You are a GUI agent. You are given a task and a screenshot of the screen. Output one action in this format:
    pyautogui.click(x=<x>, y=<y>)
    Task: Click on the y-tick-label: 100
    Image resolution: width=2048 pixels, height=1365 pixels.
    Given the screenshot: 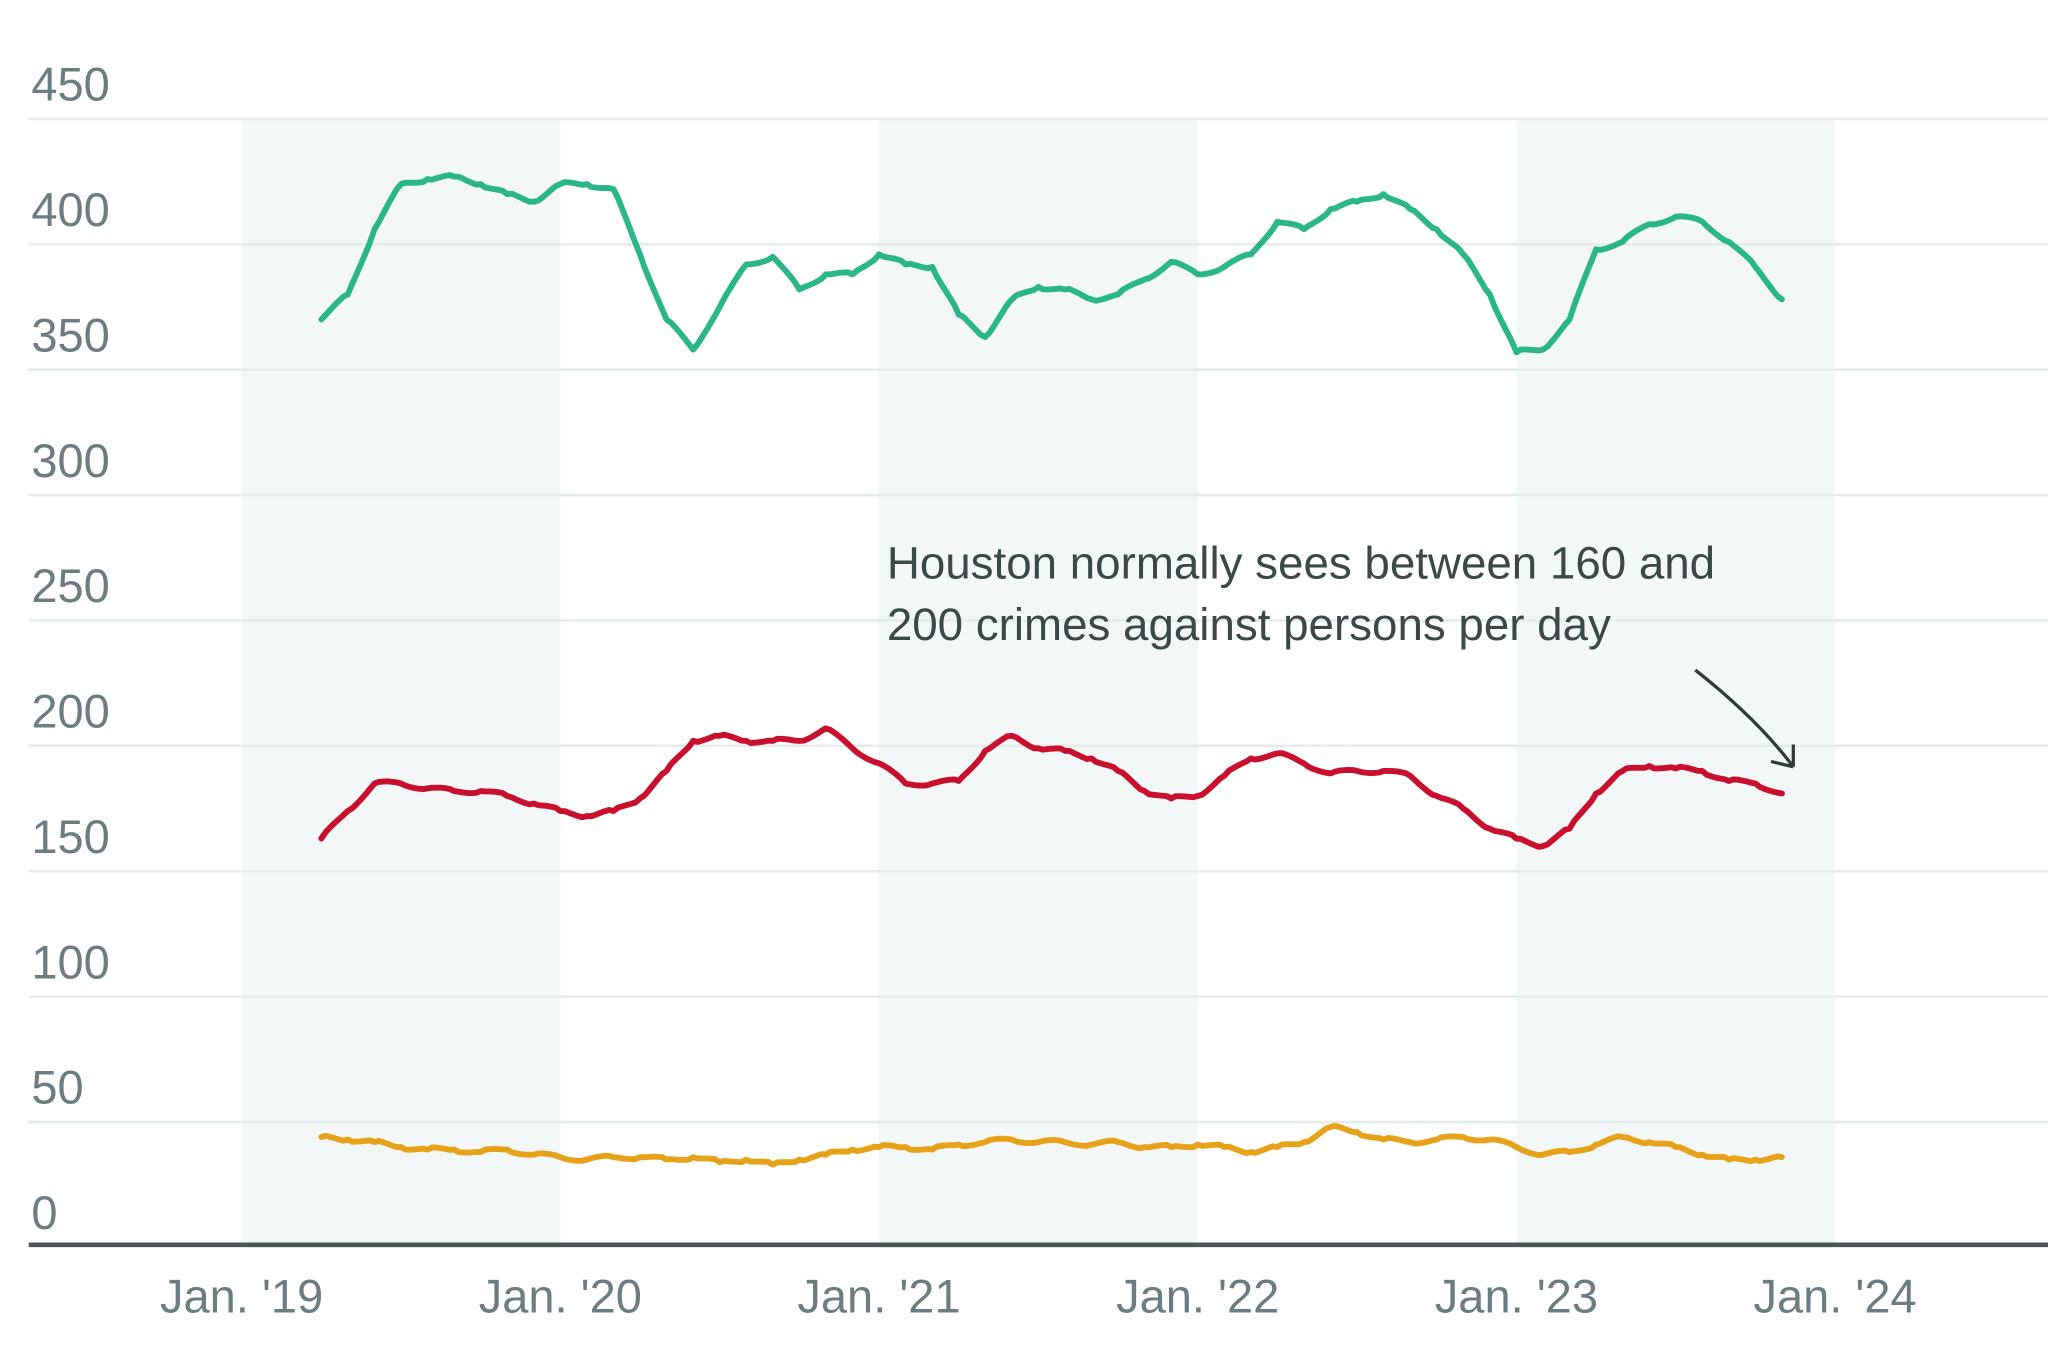 What is the action you would take?
    pyautogui.click(x=70, y=961)
    